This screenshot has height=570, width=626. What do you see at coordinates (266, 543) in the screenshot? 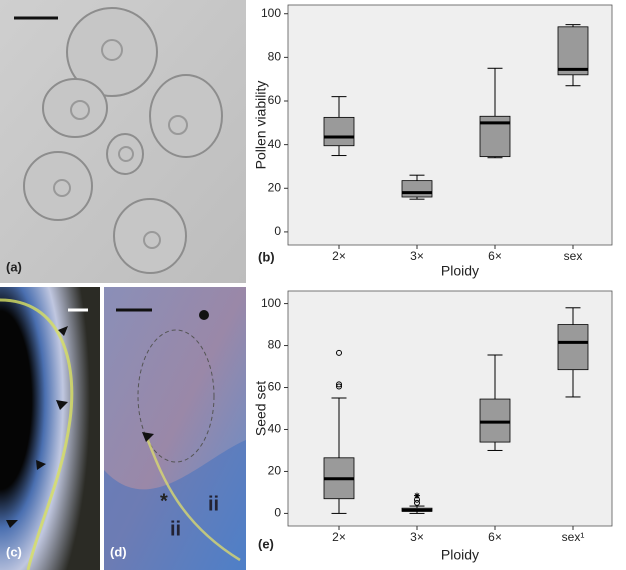
I see `panel-label: (e)` at bounding box center [266, 543].